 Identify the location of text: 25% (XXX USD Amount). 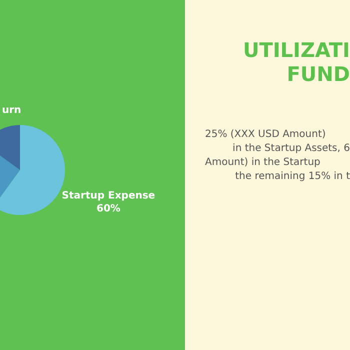
(266, 135).